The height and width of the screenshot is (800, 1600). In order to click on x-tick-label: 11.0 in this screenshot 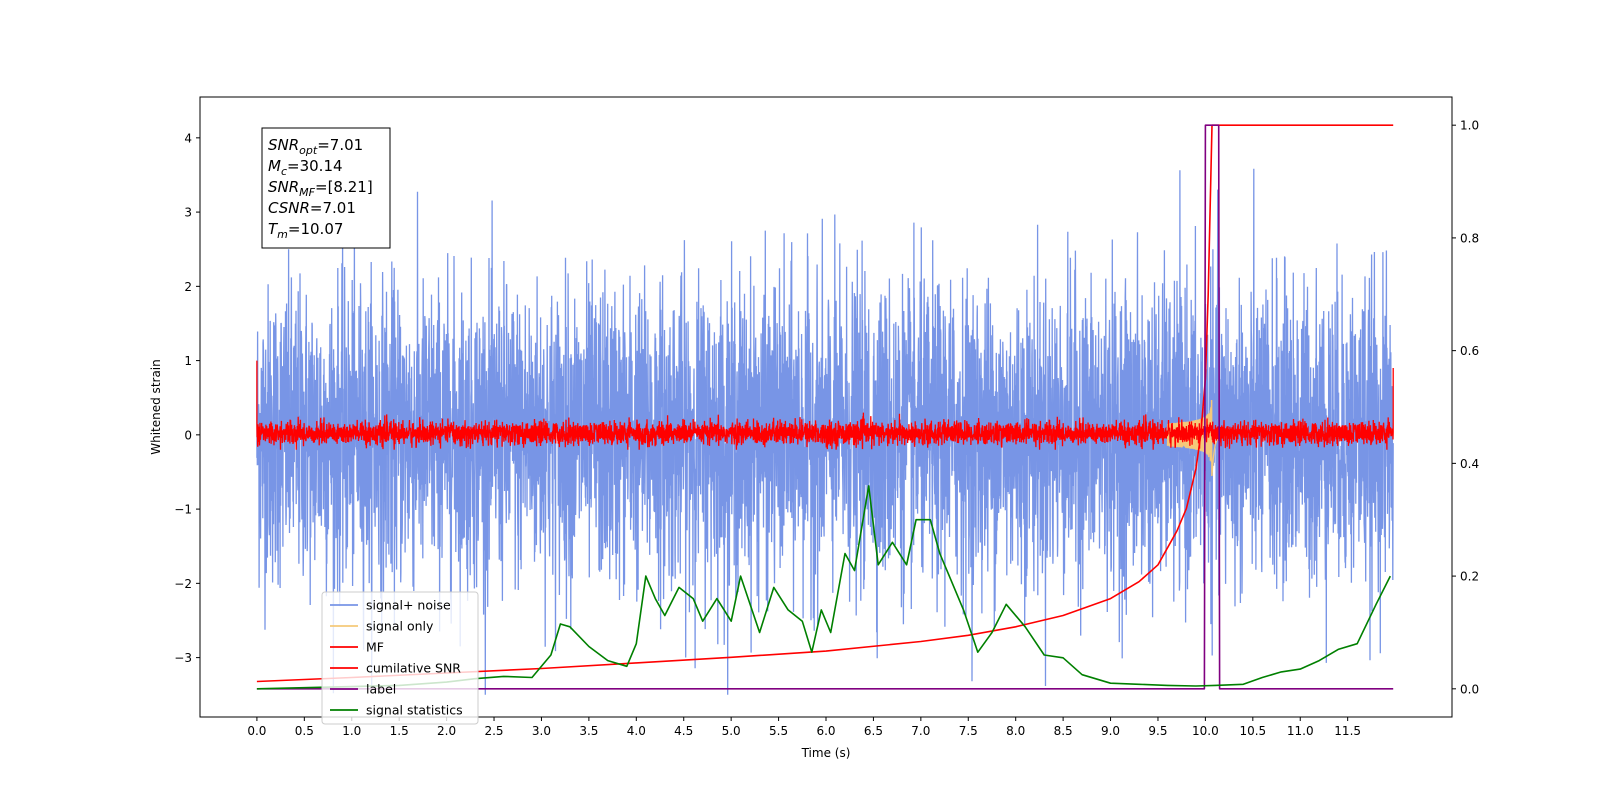, I will do `click(1300, 731)`.